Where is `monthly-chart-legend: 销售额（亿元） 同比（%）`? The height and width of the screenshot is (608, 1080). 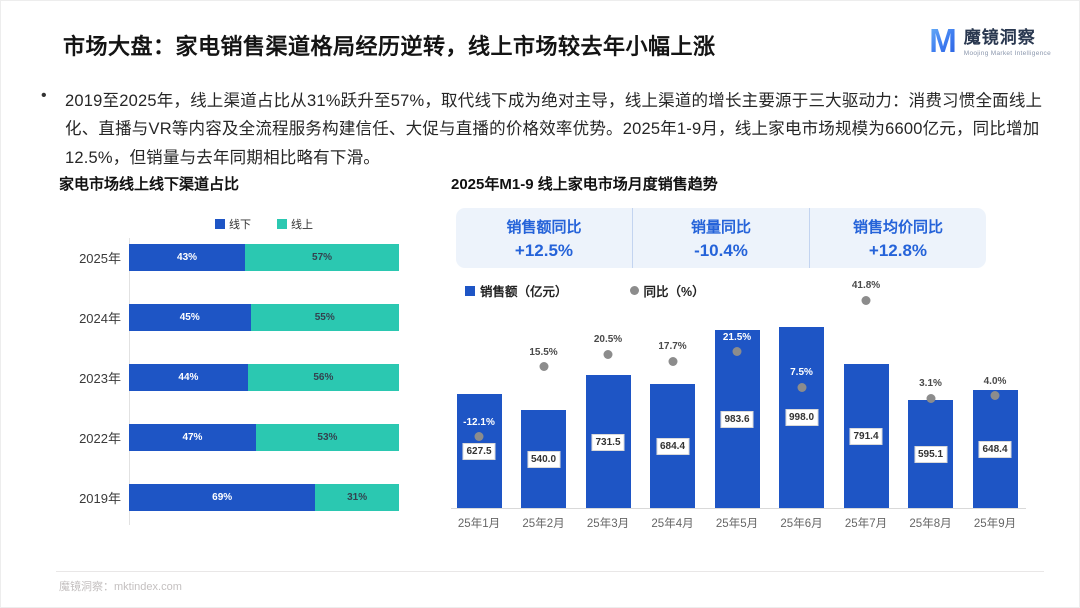 monthly-chart-legend: 销售额（亿元） 同比（%） is located at coordinates (585, 290).